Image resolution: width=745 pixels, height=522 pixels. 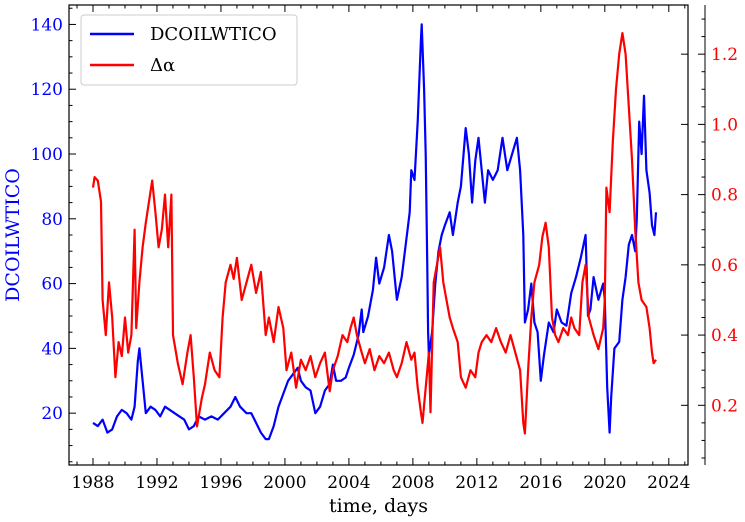 What do you see at coordinates (13, 235) in the screenshot?
I see `y-axis-left-label: DCOILWTICO` at bounding box center [13, 235].